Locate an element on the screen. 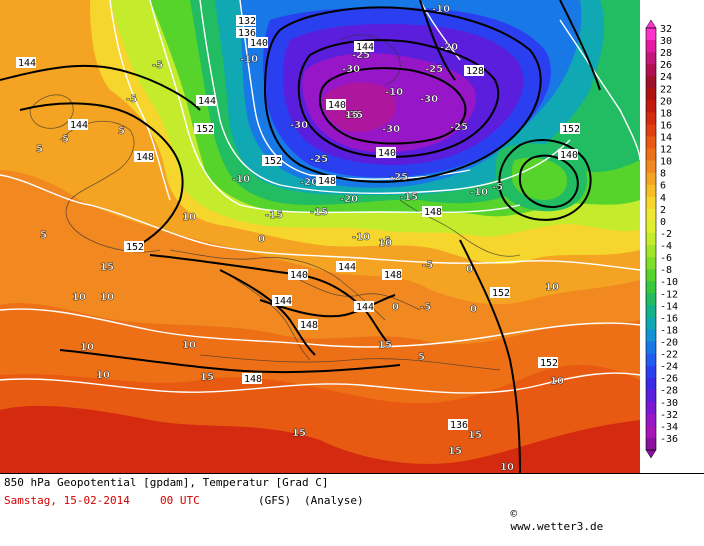  legend-value-label: 16 is located at coordinates (666, 125).